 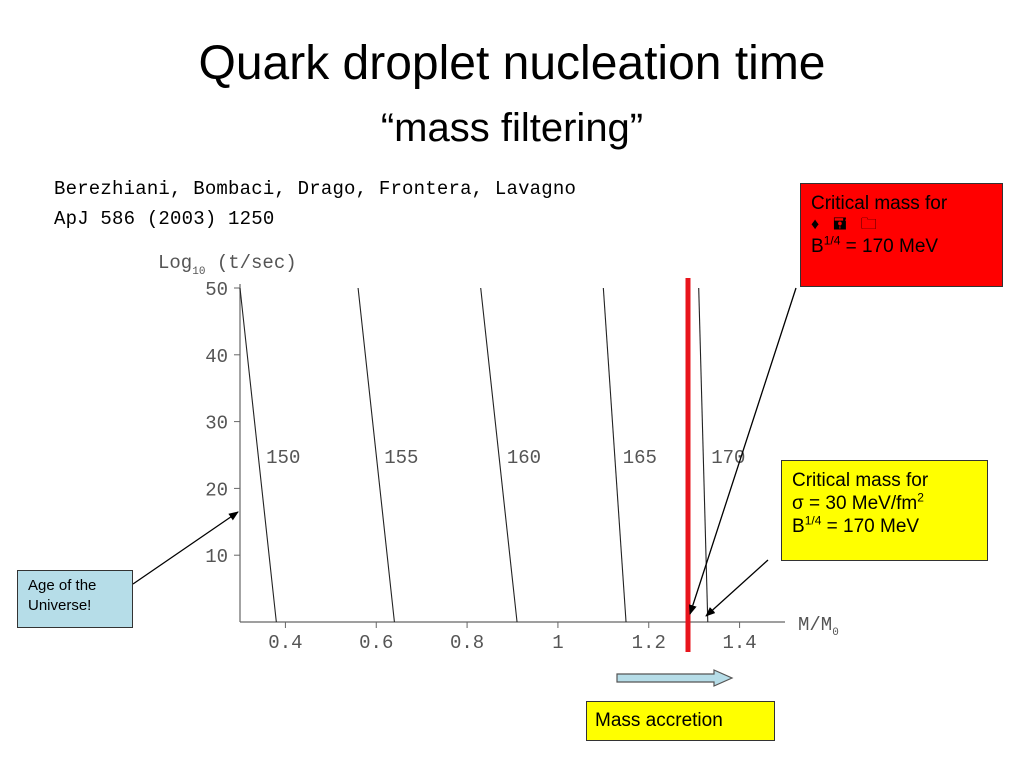 I want to click on age-box-line1: Age of the, so click(x=62, y=585).